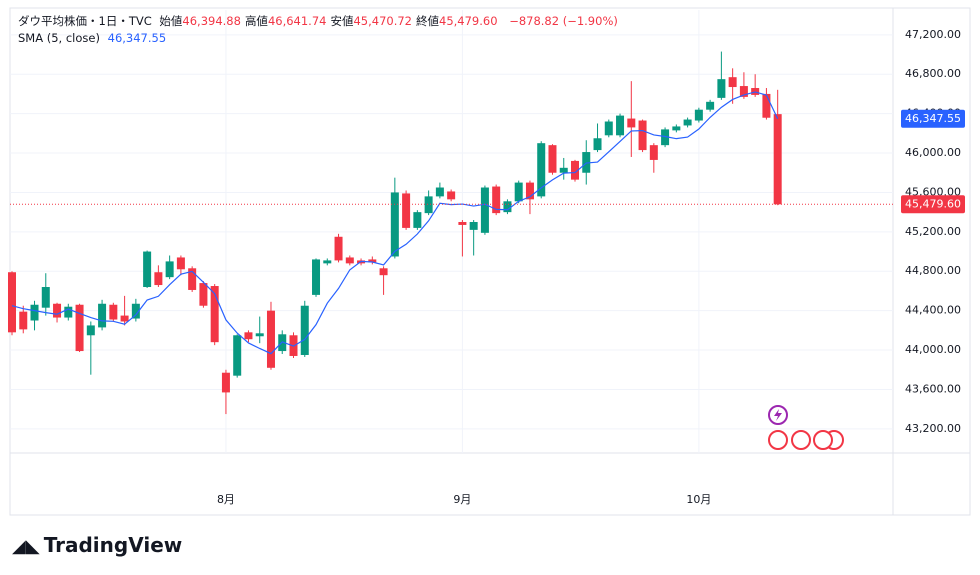 This screenshot has height=575, width=980. I want to click on ohlc-value: 46,394.88, so click(211, 21).